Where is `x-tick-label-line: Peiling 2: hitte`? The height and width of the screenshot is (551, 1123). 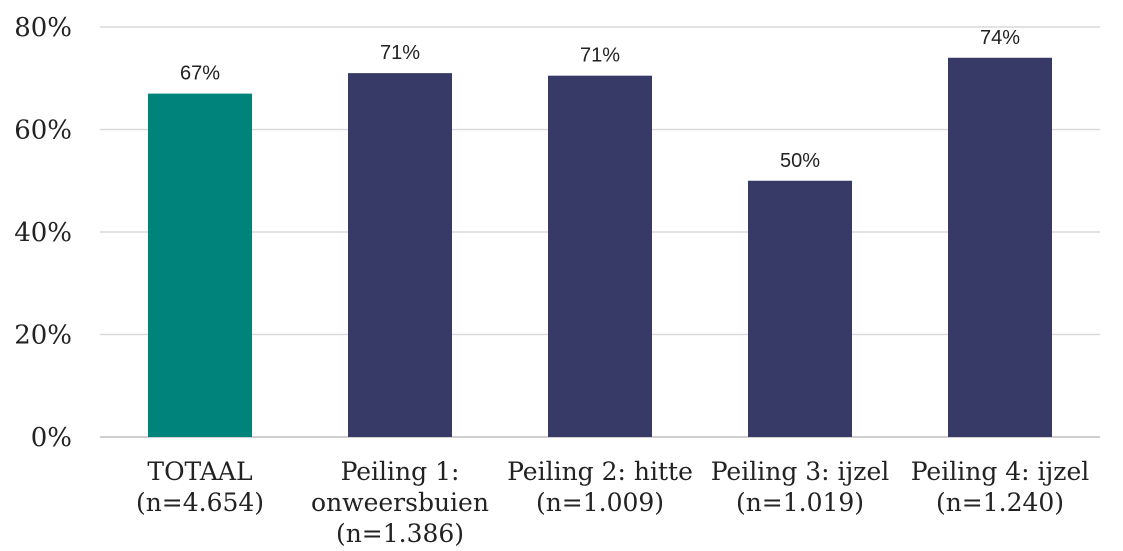
x-tick-label-line: Peiling 2: hitte is located at coordinates (600, 471).